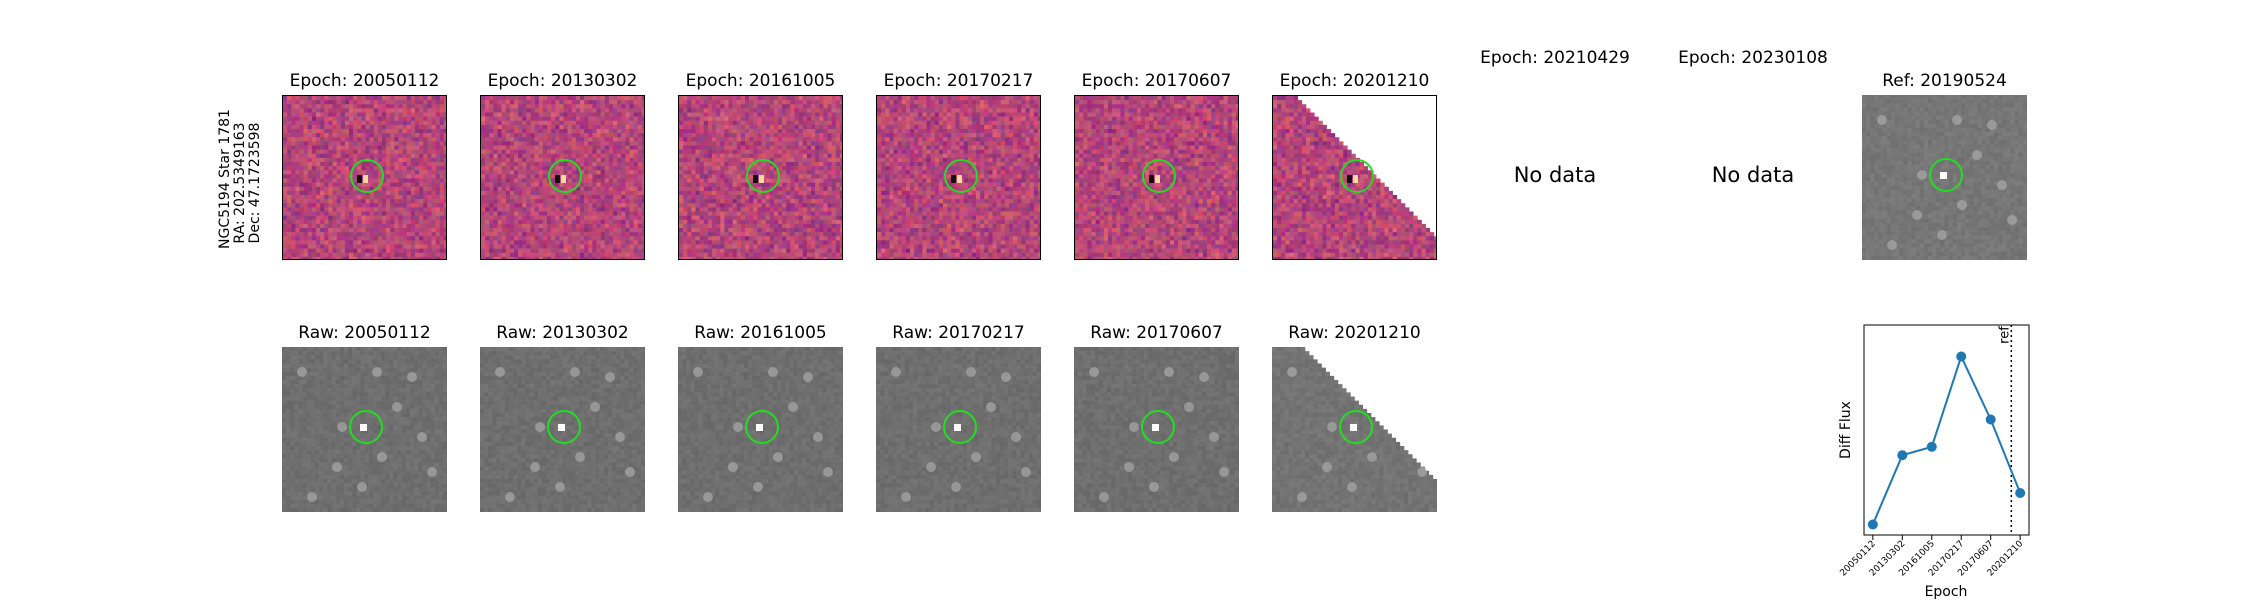  Describe the element at coordinates (562, 81) in the screenshot. I see `epoch-title-1: Epoch: 20130302` at that location.